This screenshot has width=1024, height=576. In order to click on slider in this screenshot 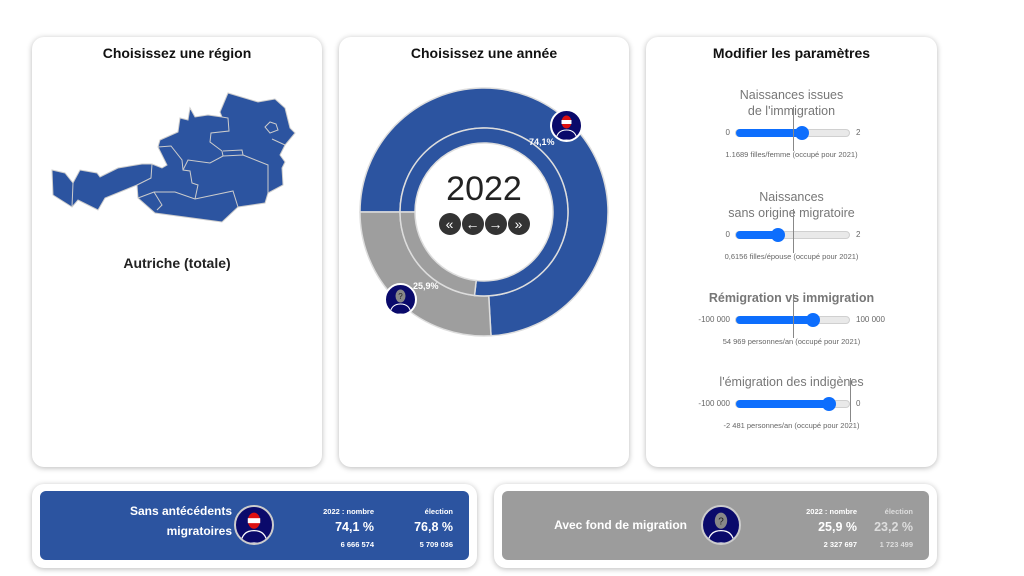, I will do `click(792, 404)`.